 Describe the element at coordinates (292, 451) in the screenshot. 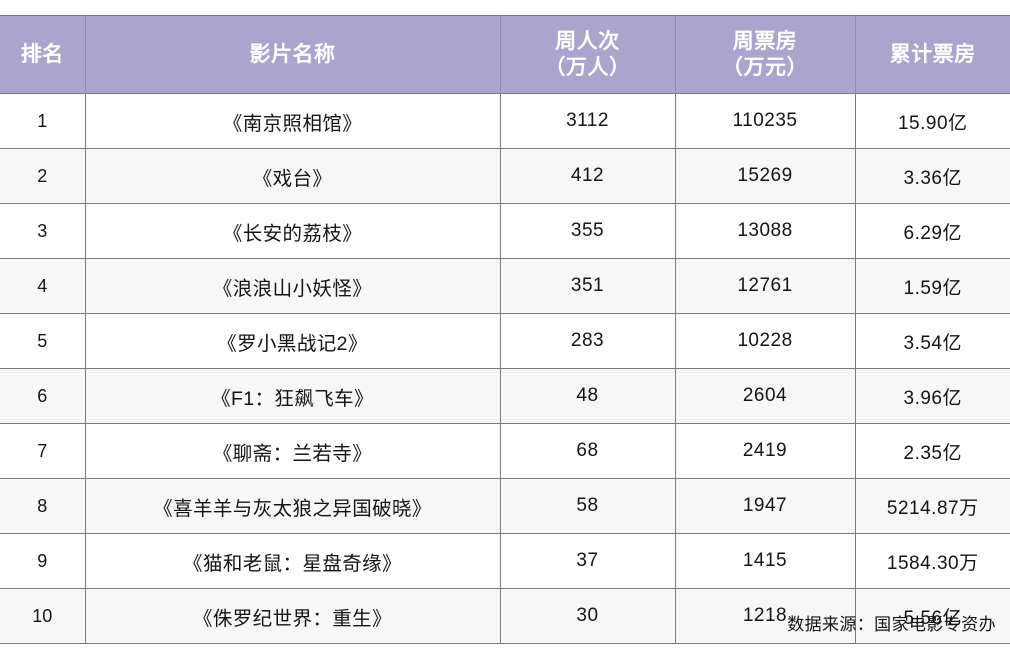

I see `cell-film-title: 《聊斋：兰若寺》` at that location.